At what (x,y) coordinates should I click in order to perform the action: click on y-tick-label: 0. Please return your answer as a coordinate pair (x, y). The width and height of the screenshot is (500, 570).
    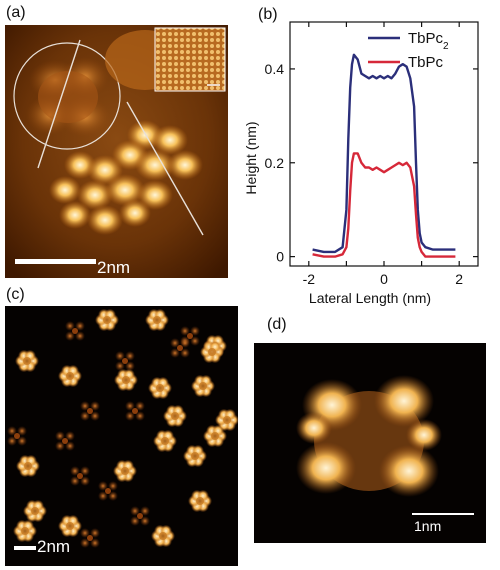
    Looking at the image, I should click on (280, 257).